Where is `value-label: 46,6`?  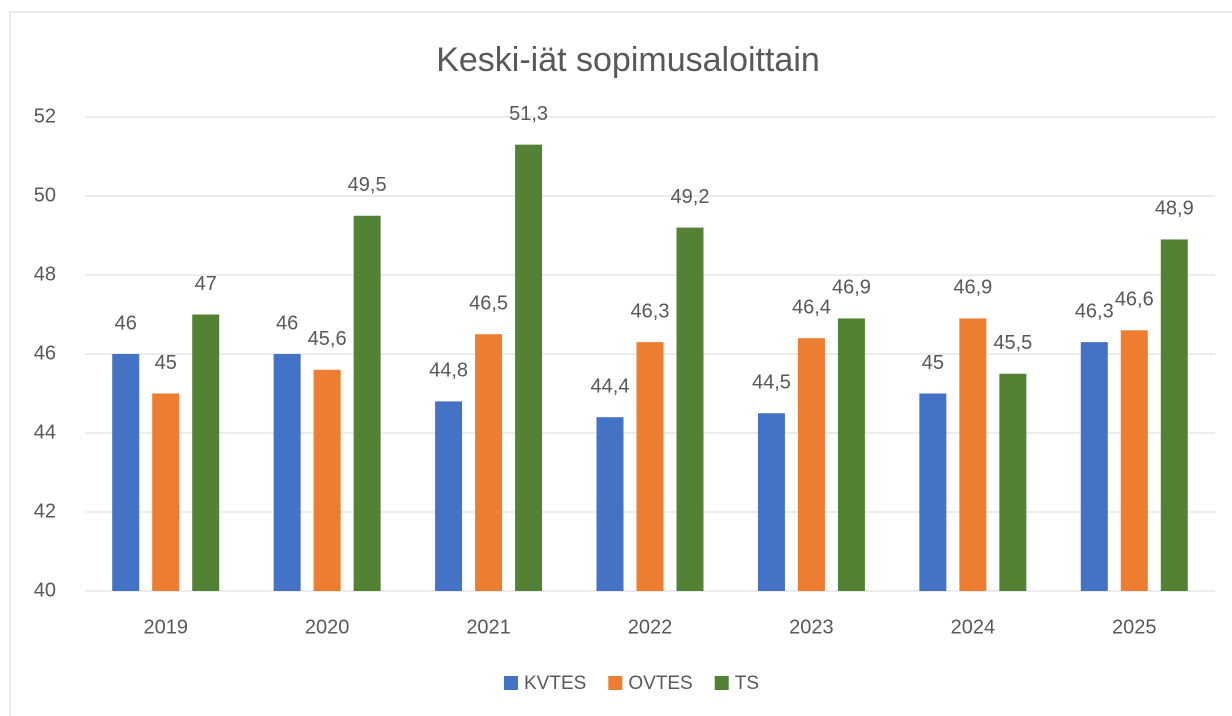
value-label: 46,6 is located at coordinates (1134, 300).